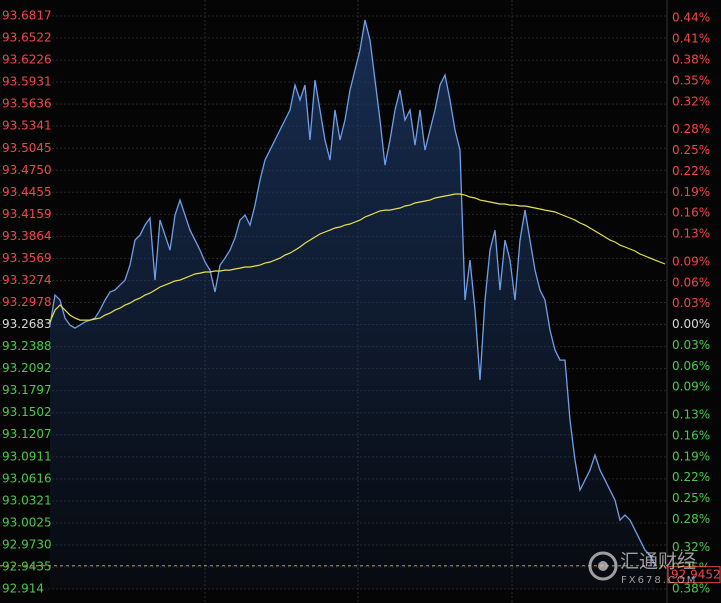 The image size is (721, 603). I want to click on y2-tick-label: 0.44%, so click(691, 18).